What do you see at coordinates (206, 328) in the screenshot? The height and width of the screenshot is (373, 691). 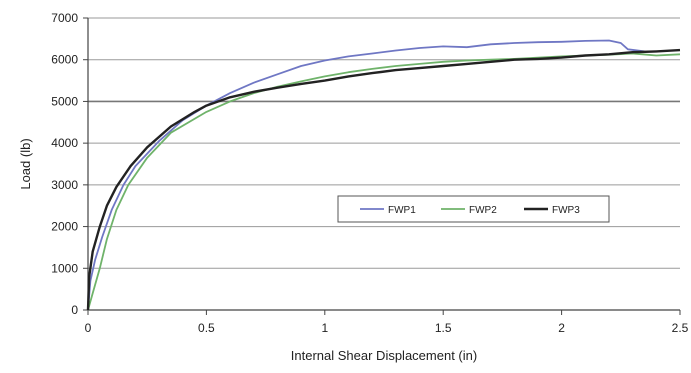 I see `x-tick-label: 0.5` at bounding box center [206, 328].